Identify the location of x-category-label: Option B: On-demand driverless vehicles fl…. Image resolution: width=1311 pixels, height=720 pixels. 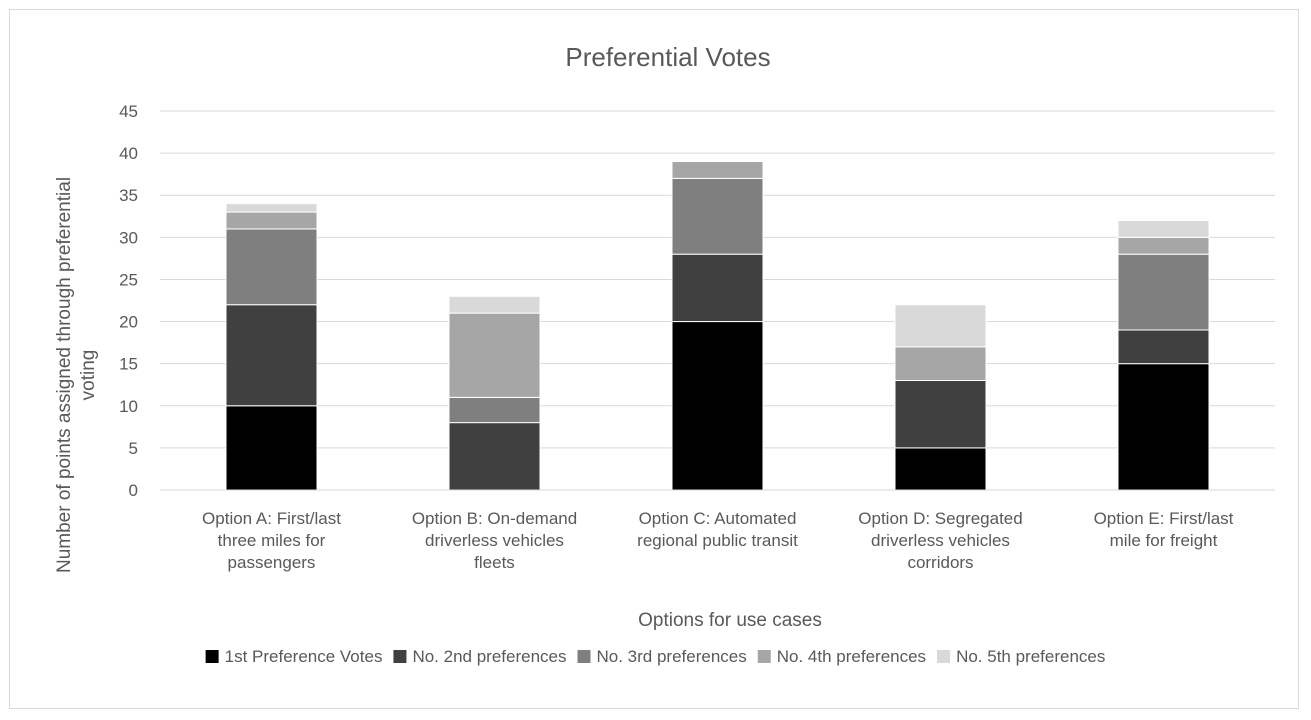
(494, 540).